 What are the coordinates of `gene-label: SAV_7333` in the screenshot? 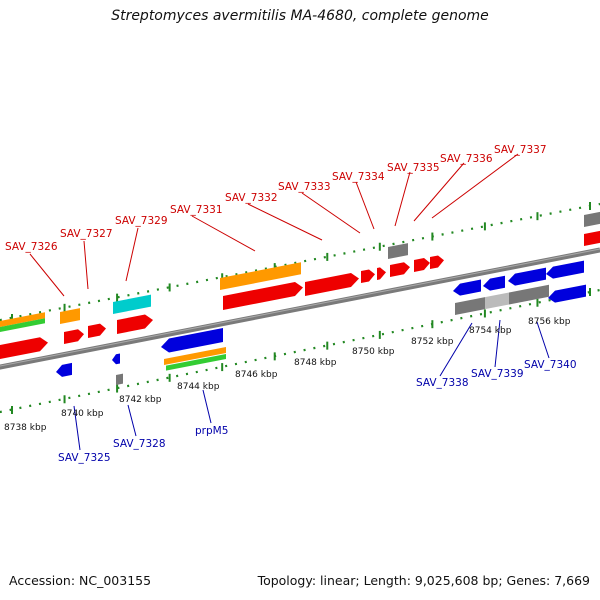 It's located at (304, 187).